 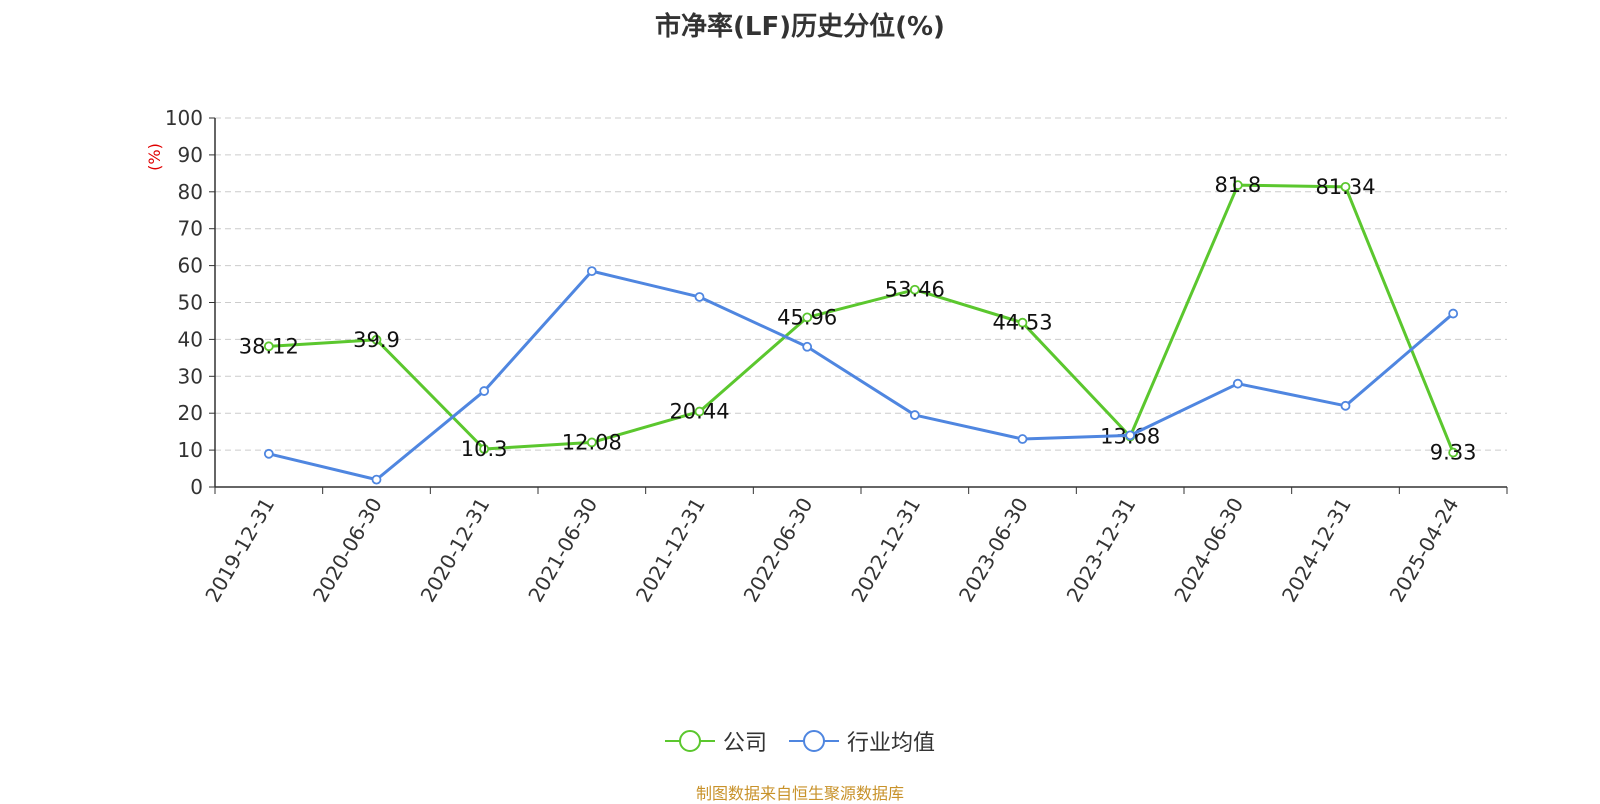 I want to click on y-tick-label: 30, so click(x=190, y=376).